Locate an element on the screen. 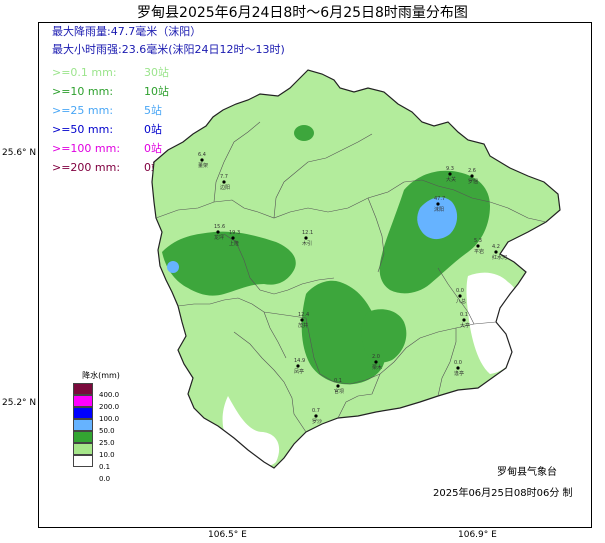 The image size is (605, 543). legend-row: 10.0 is located at coordinates (101, 451).